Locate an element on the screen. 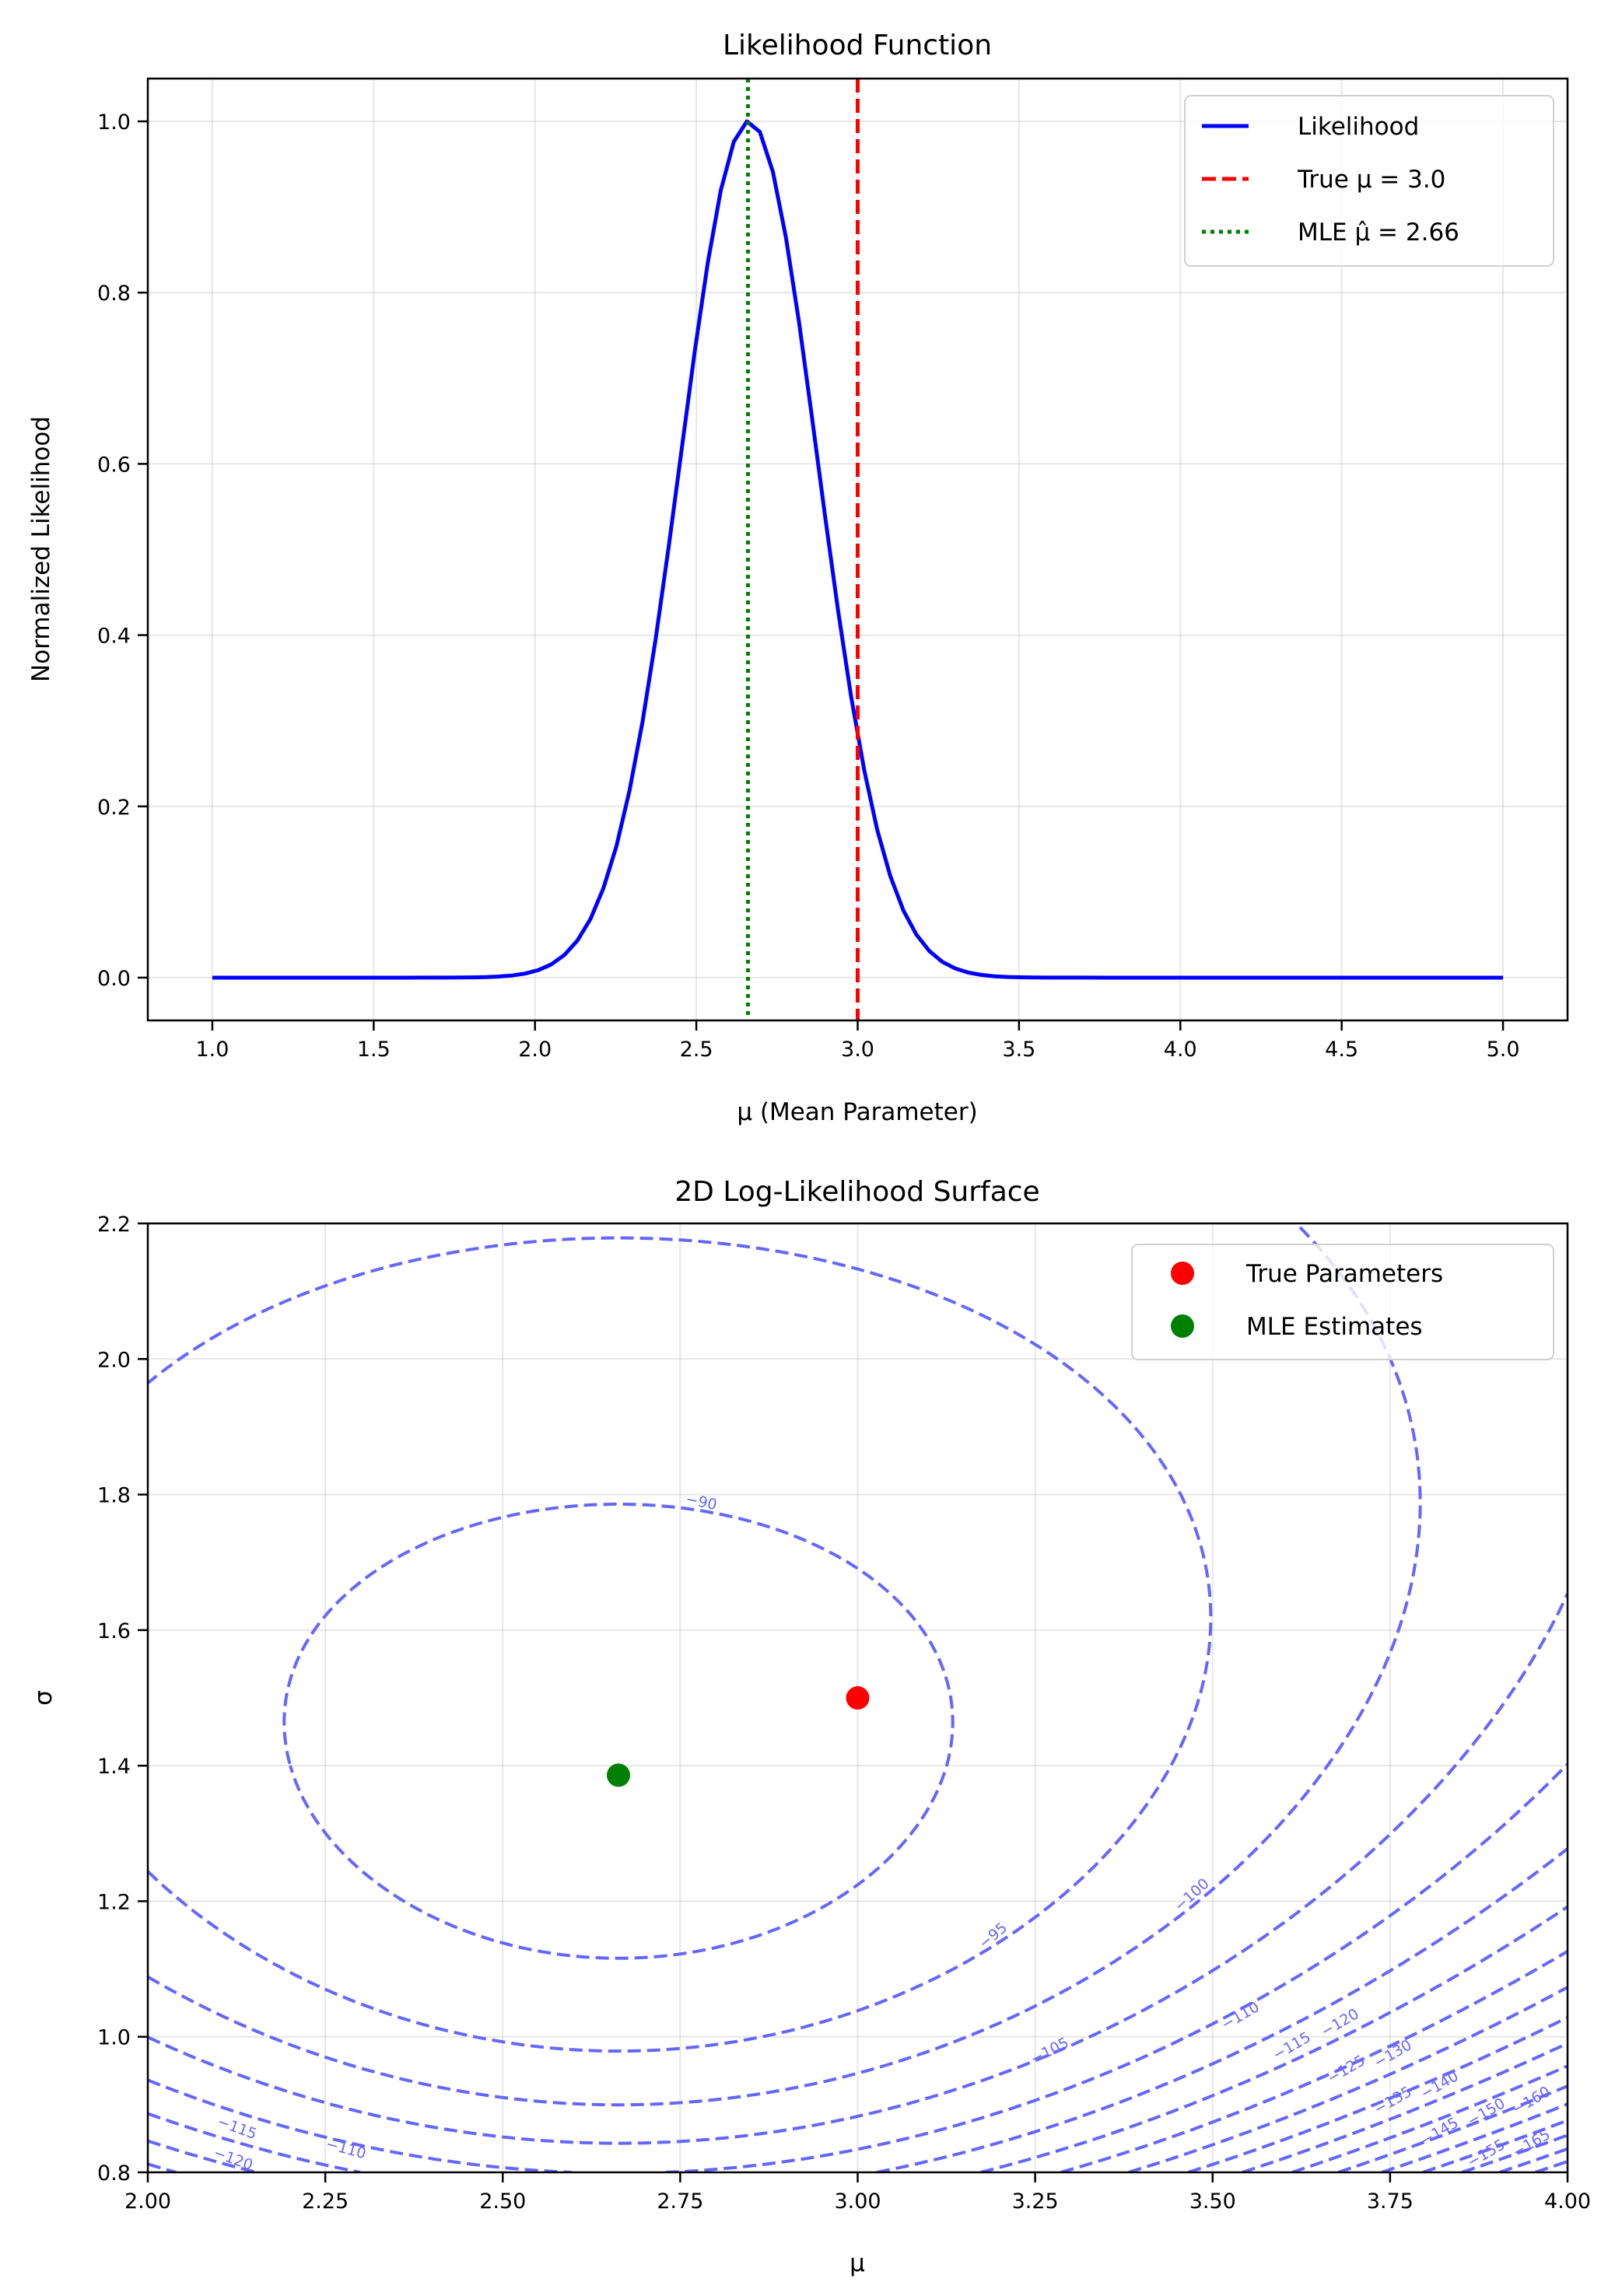 The width and height of the screenshot is (1615, 2296). x-tick-label: 2.75 is located at coordinates (680, 2201).